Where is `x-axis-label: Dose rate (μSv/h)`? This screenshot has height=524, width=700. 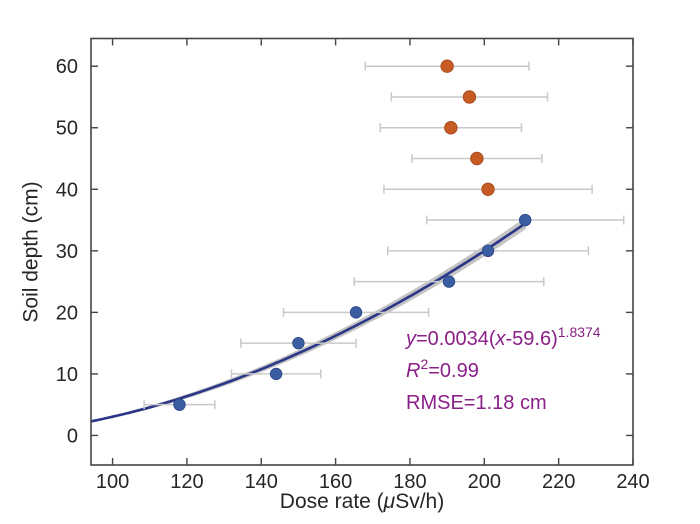 x-axis-label: Dose rate (μSv/h) is located at coordinates (362, 501).